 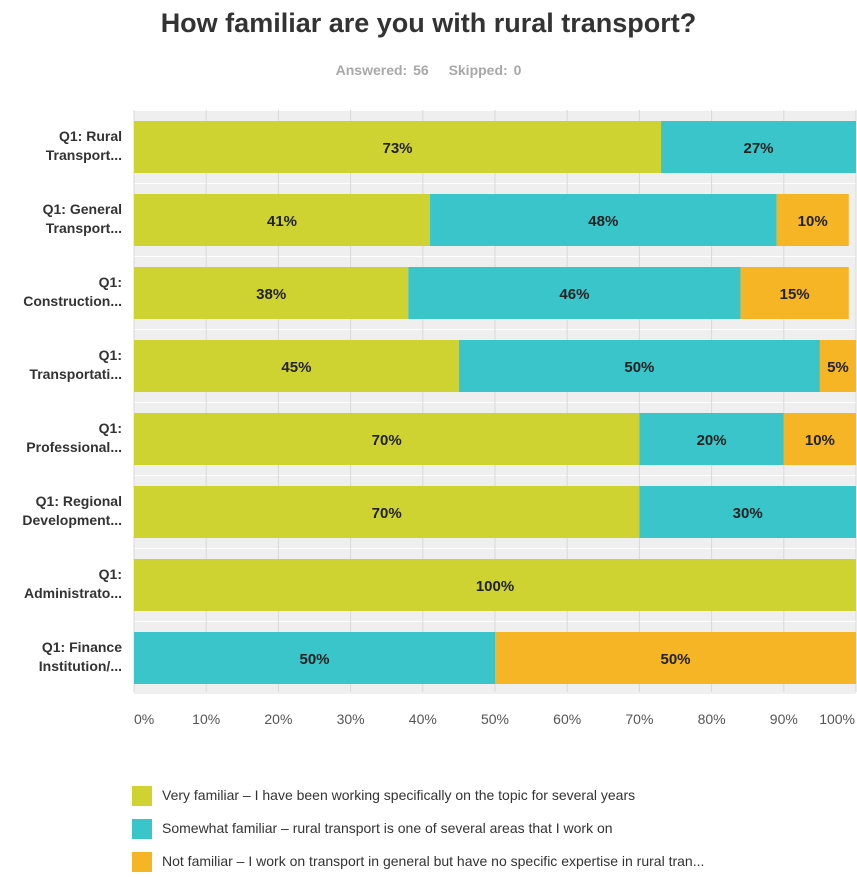 I want to click on x-tick-label: 10%, so click(x=206, y=719).